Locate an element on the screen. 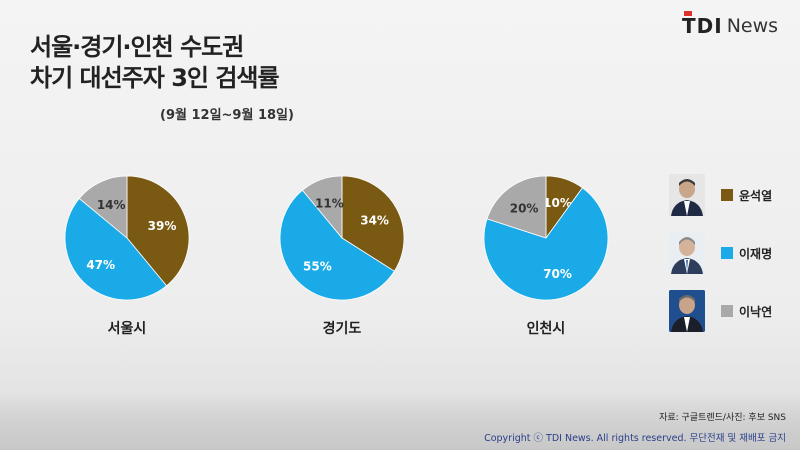  legend-item-lee-ny: 이낙연 is located at coordinates (720, 311).